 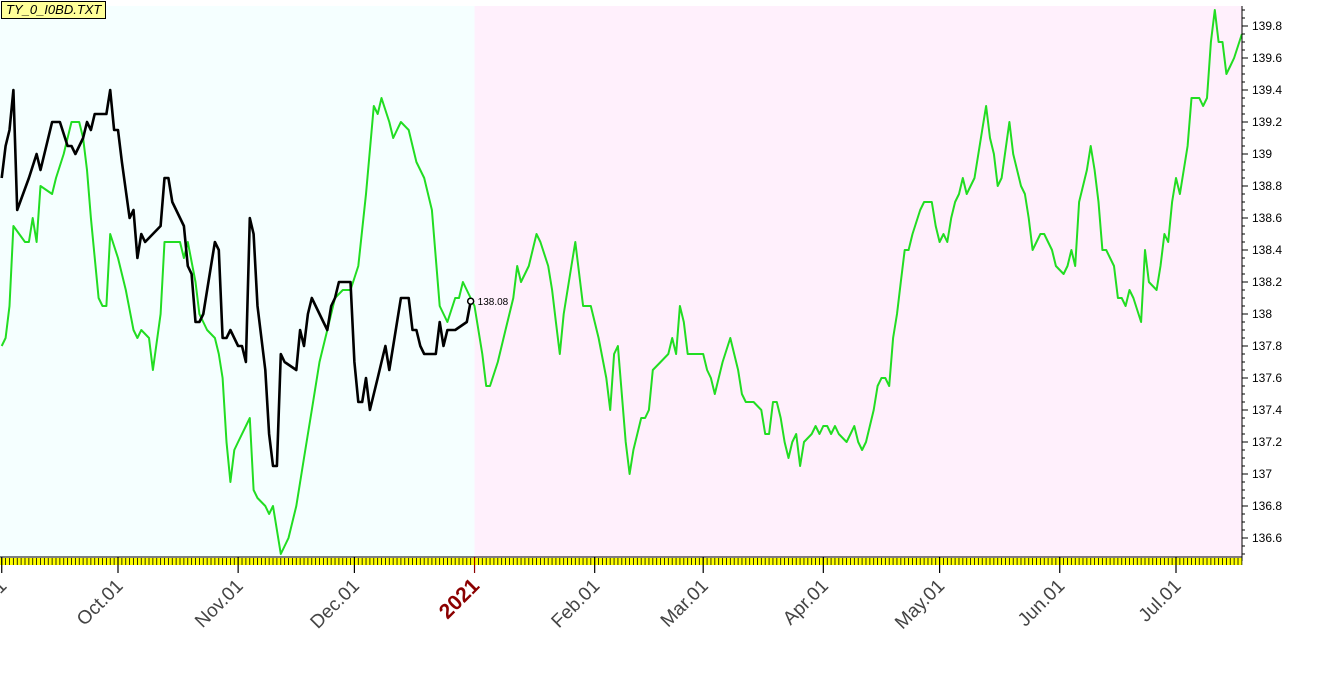 I want to click on y-tick-label: 137, so click(x=1262, y=474).